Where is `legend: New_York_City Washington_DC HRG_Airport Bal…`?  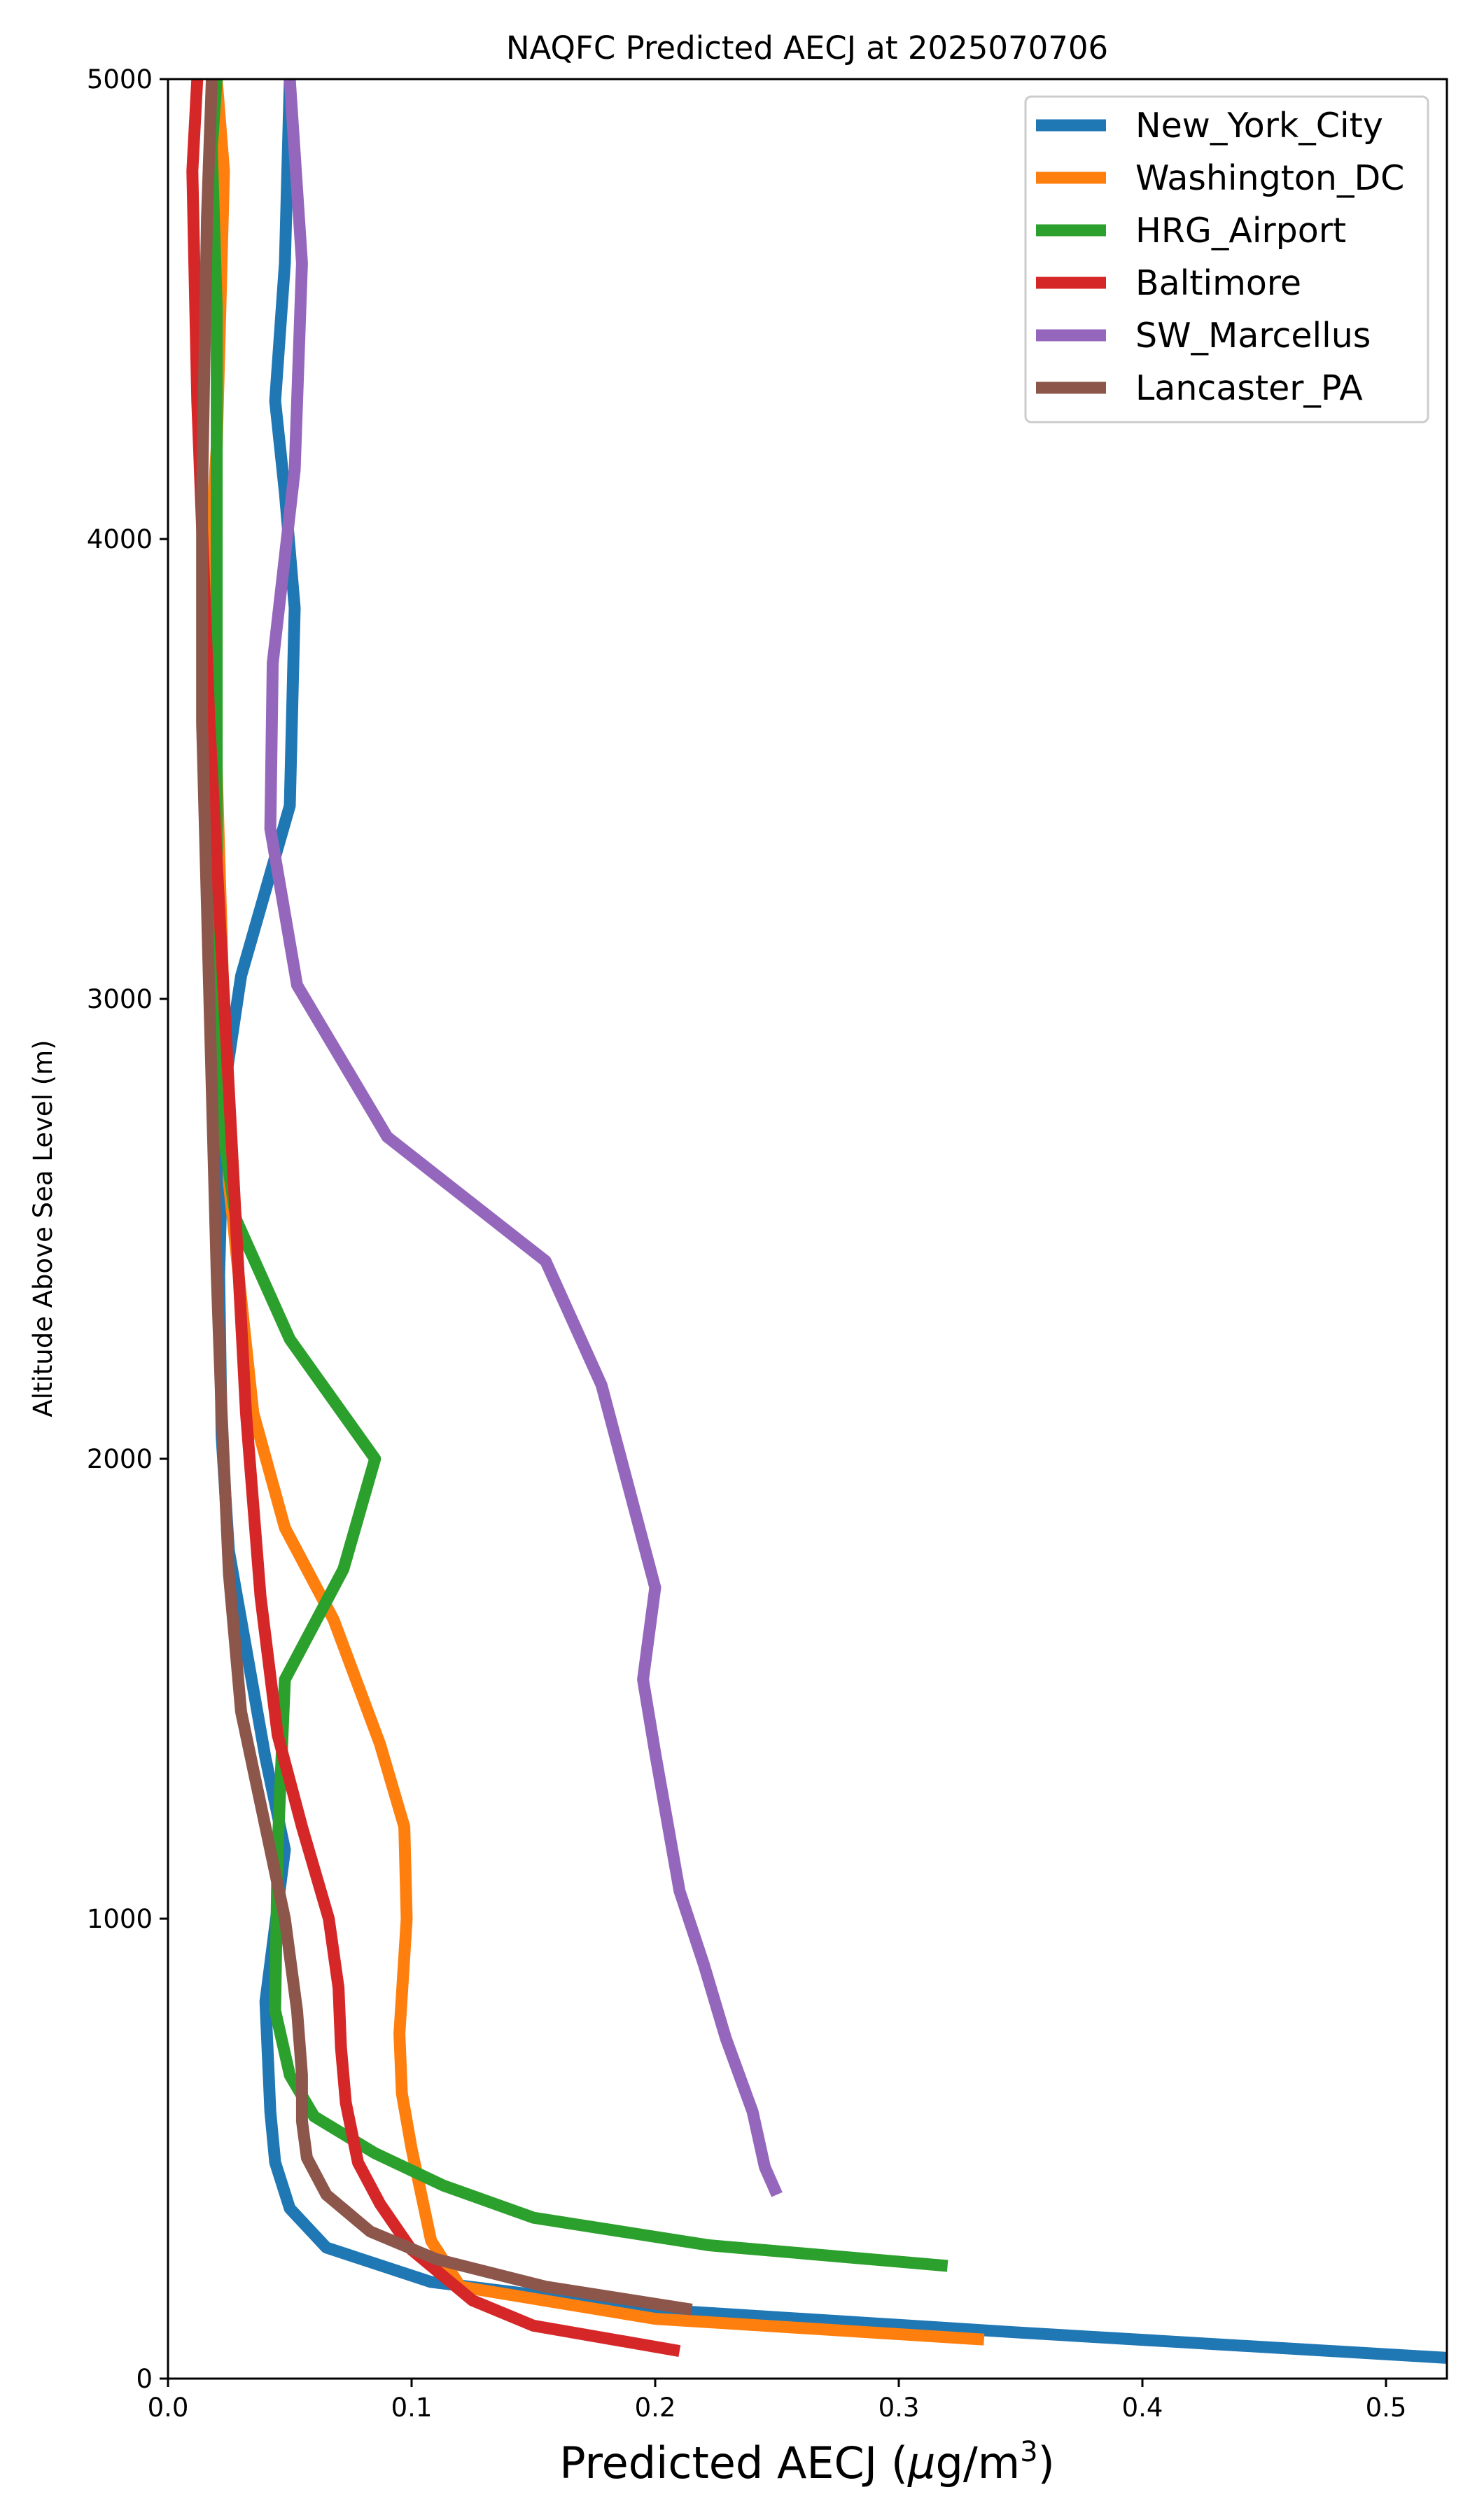 legend: New_York_City Washington_DC HRG_Airport Bal… is located at coordinates (1226, 259).